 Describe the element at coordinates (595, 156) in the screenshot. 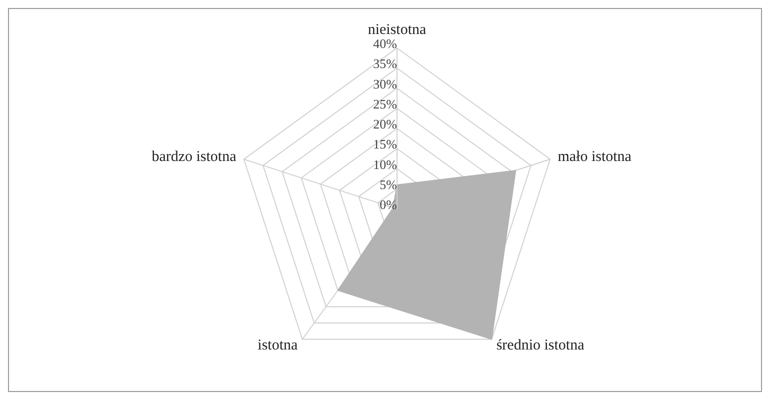

I see `spoke-label: mało istotna` at that location.